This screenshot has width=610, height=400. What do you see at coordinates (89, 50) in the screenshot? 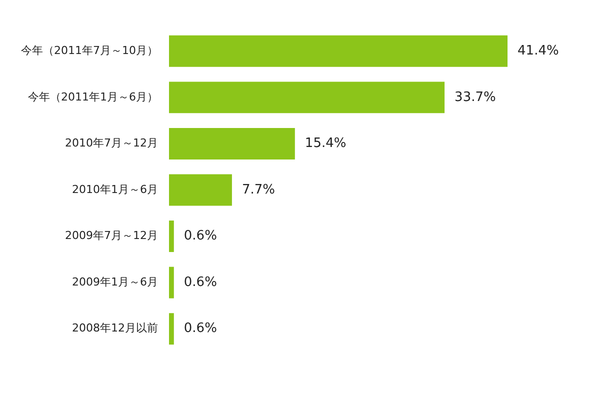
I see `y-tick-label: 今年（2011年7月～10月）` at bounding box center [89, 50].